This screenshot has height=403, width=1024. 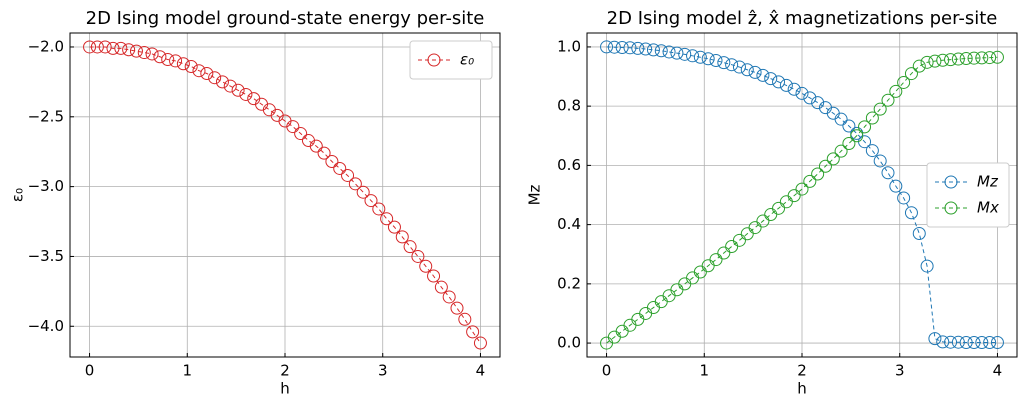 What do you see at coordinates (900, 371) in the screenshot?
I see `x-tick-label: 3` at bounding box center [900, 371].